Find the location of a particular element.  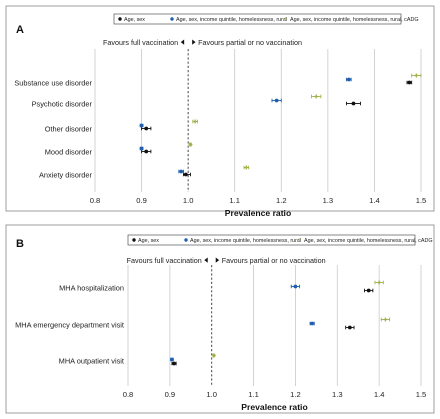

category-label: Substance use disorder is located at coordinates (53, 83).